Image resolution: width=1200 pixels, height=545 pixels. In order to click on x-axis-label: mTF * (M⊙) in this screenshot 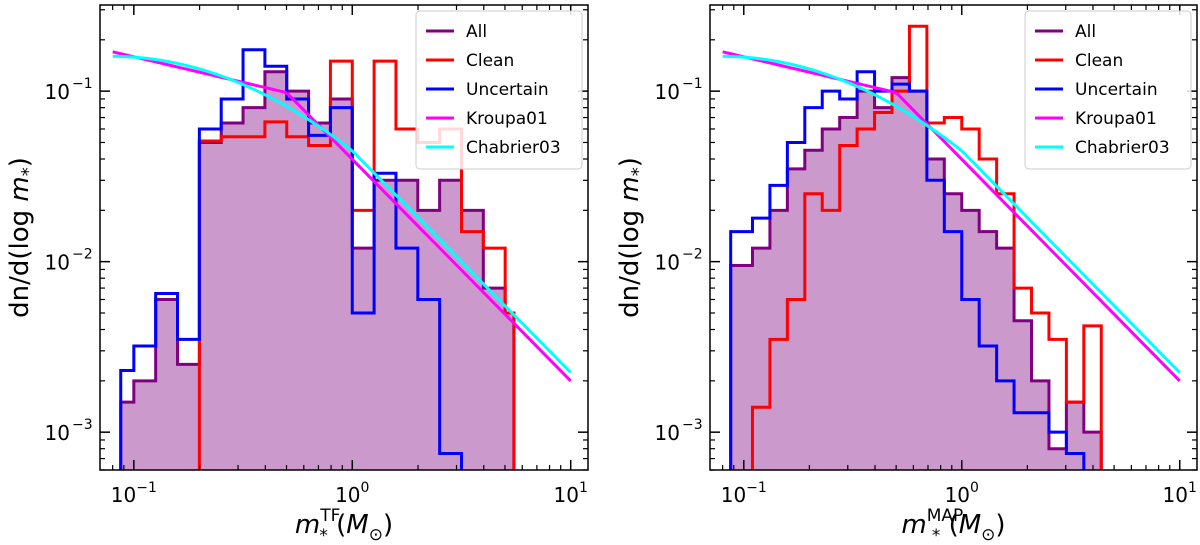, I will do `click(344, 525)`.